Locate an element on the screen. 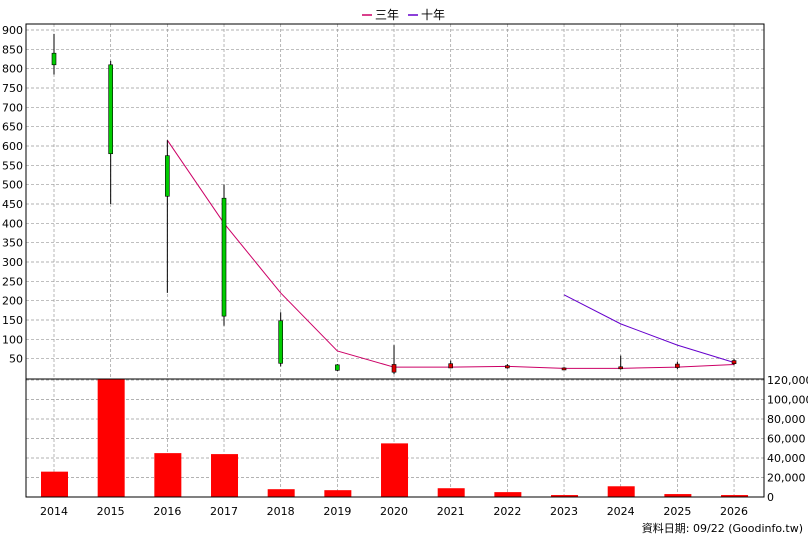 The width and height of the screenshot is (808, 540). year-tick-label: 2016 is located at coordinates (167, 511).